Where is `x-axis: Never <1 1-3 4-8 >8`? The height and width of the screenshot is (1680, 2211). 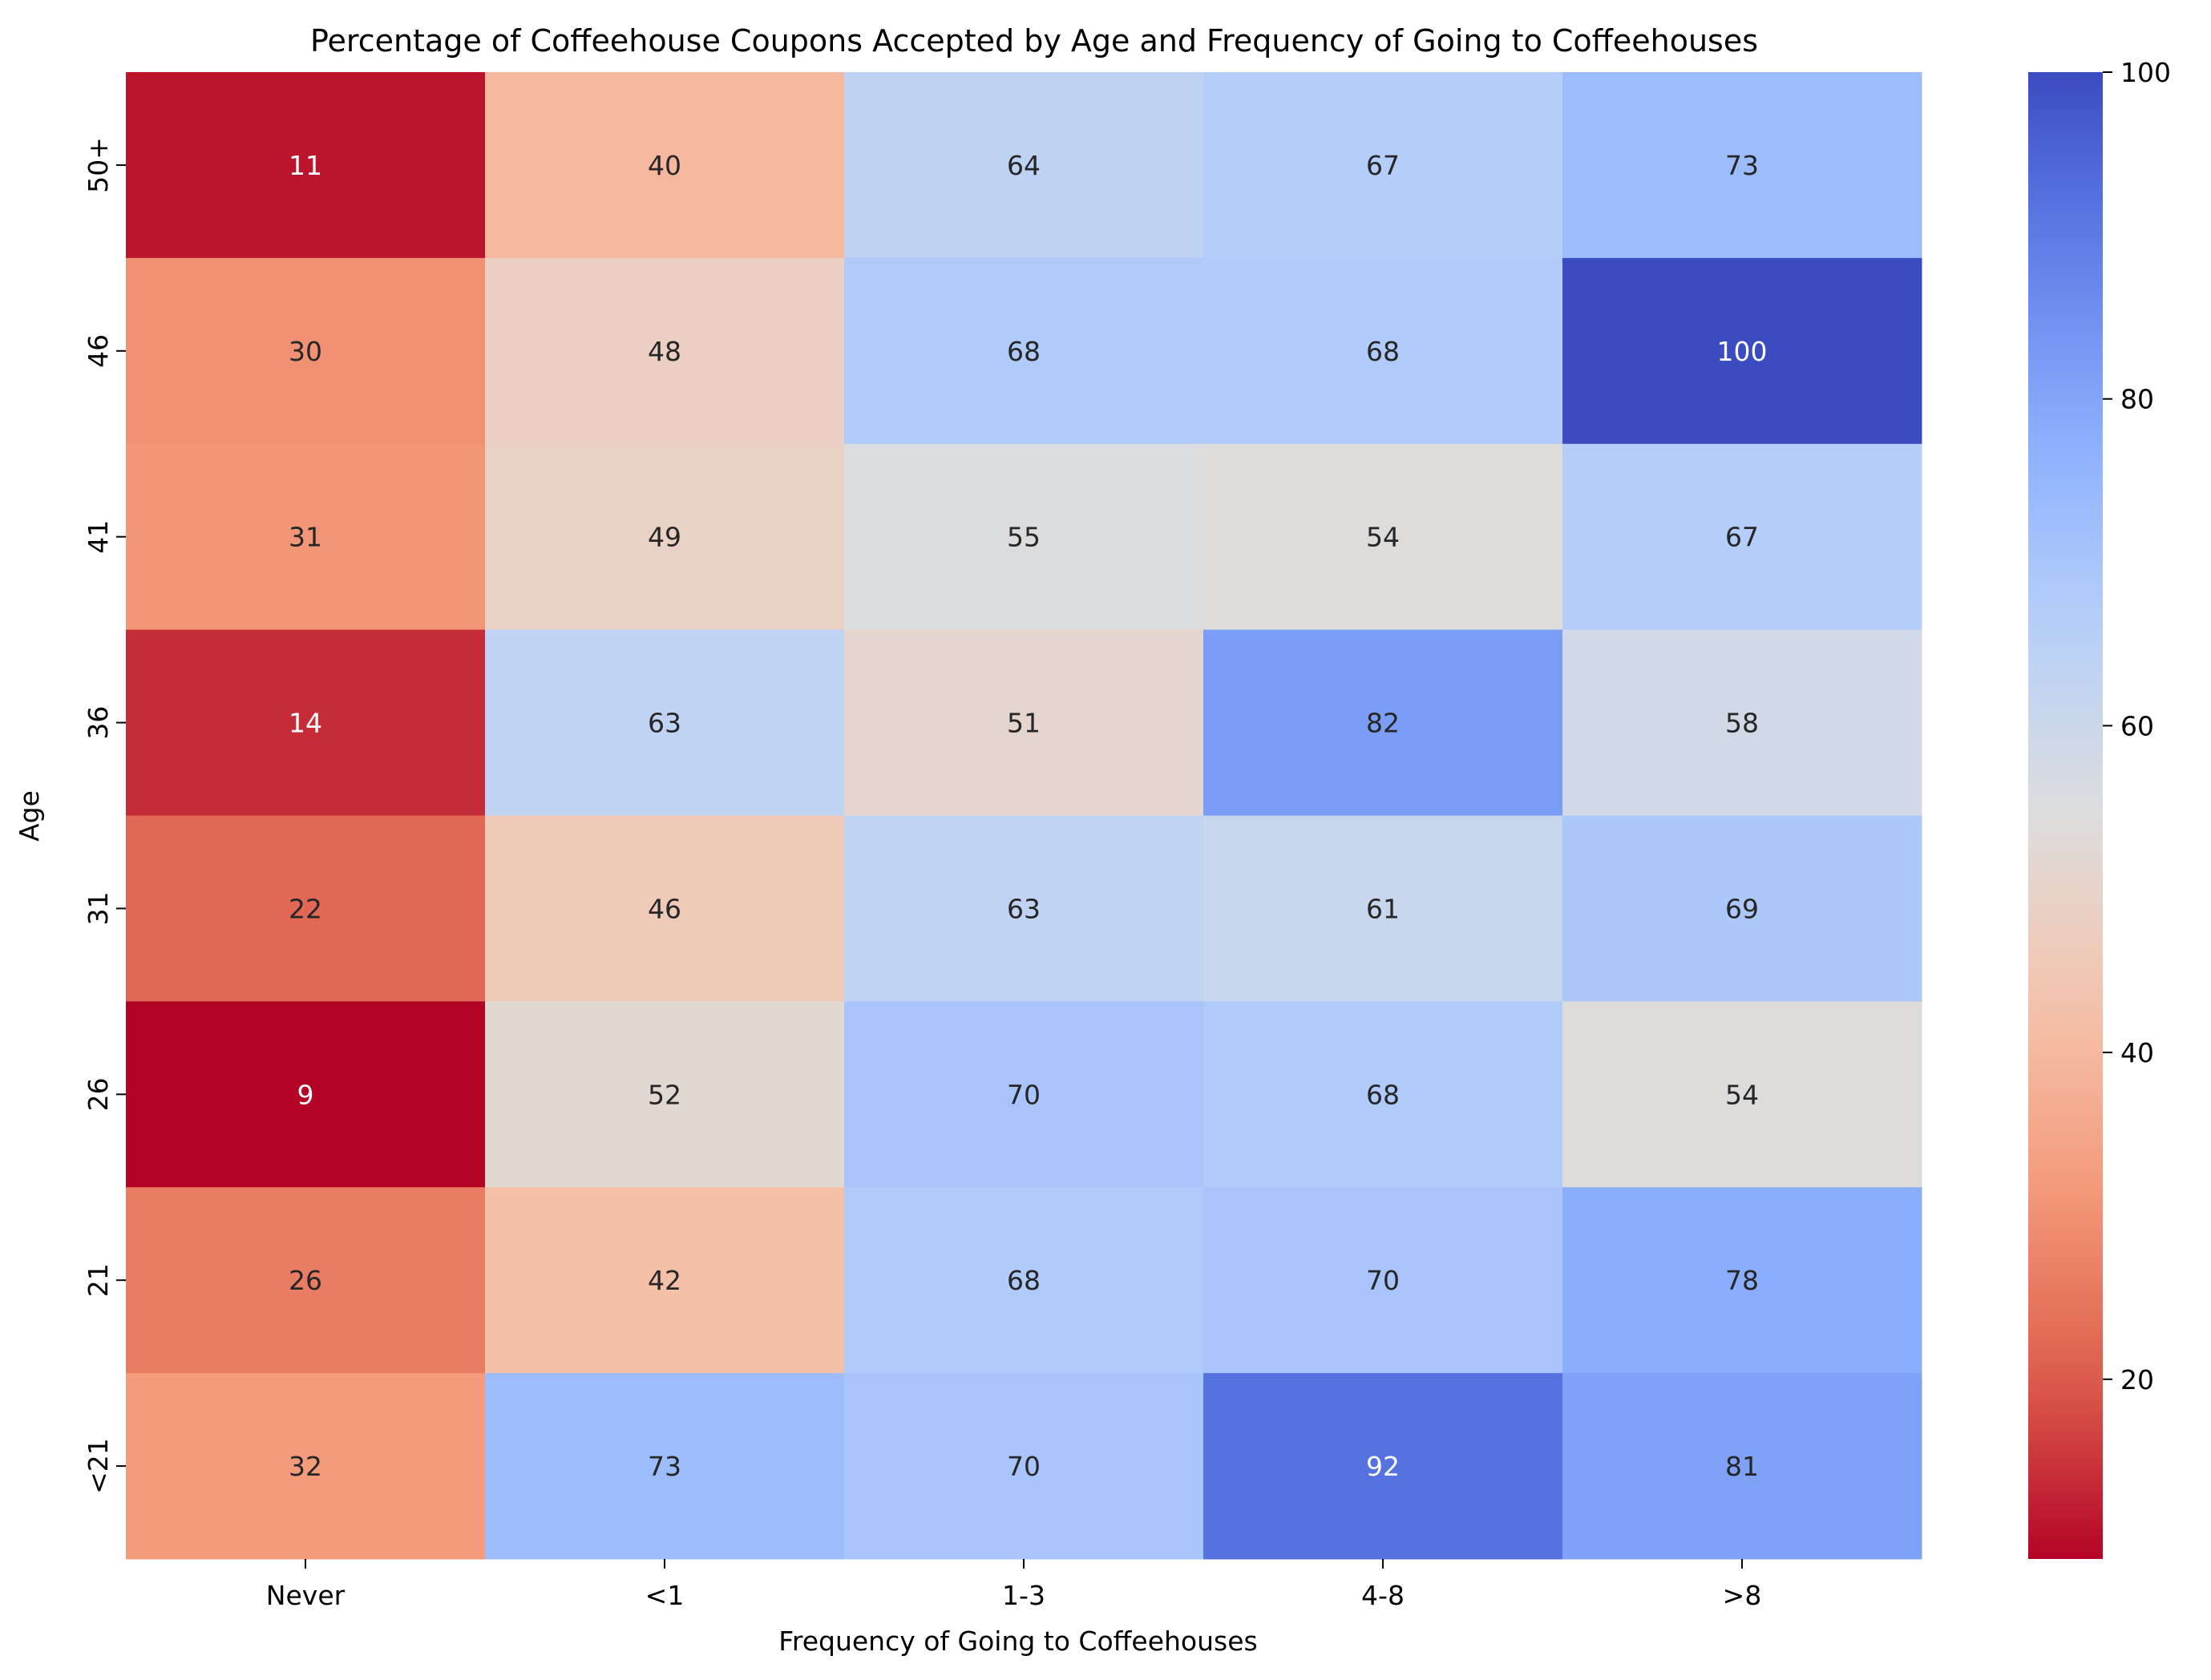 x-axis: Never <1 1-3 4-8 >8 is located at coordinates (1014, 1585).